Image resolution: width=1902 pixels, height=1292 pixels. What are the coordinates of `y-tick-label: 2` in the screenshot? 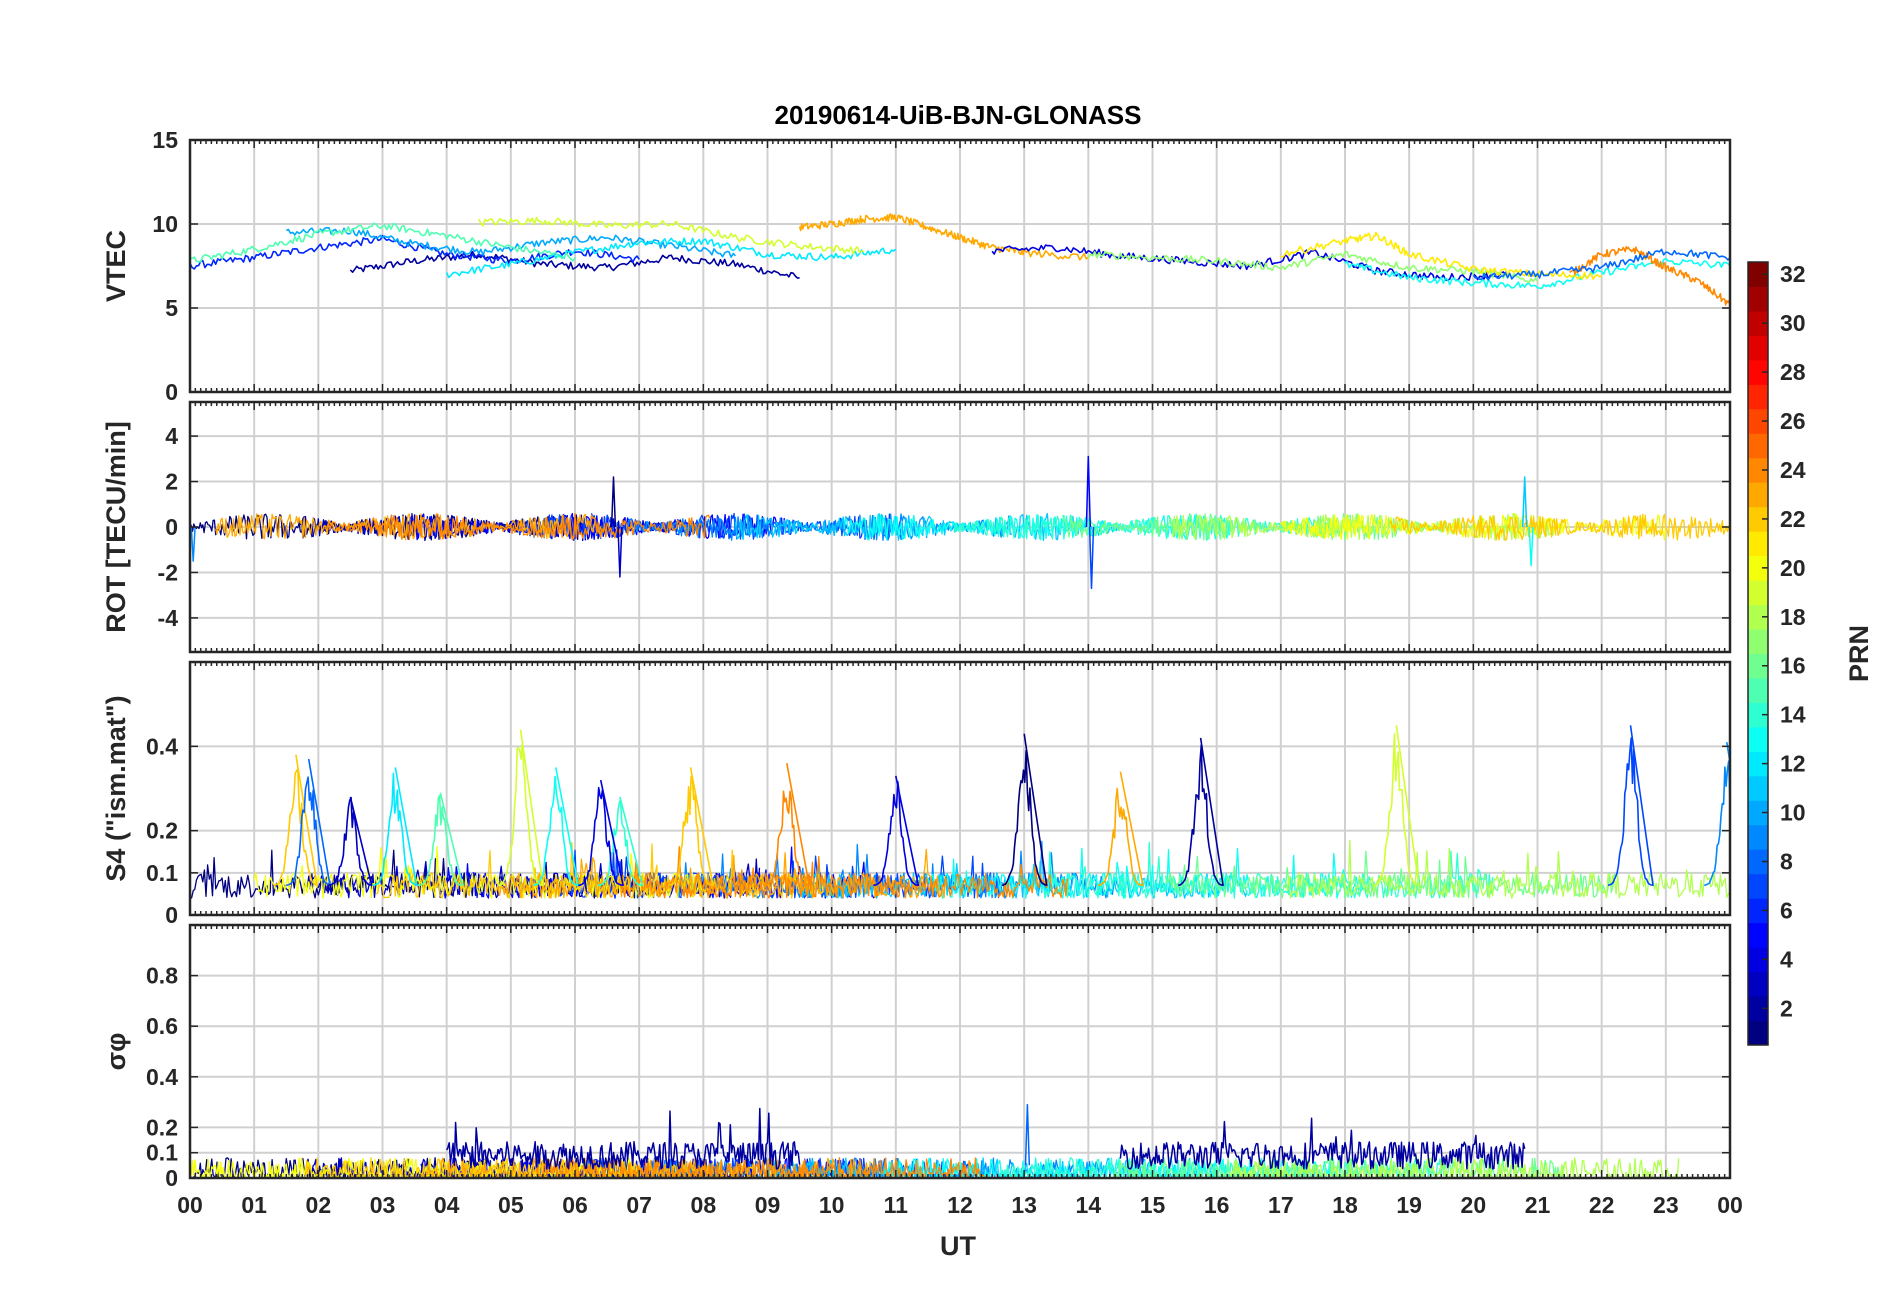 It's located at (171, 482).